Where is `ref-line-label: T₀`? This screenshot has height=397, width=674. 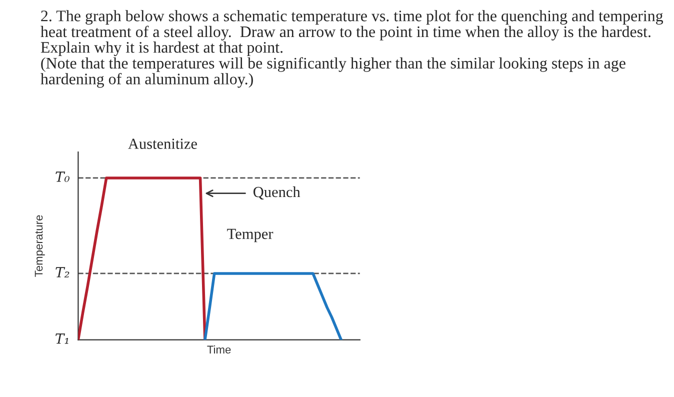 ref-line-label: T₀ is located at coordinates (63, 177).